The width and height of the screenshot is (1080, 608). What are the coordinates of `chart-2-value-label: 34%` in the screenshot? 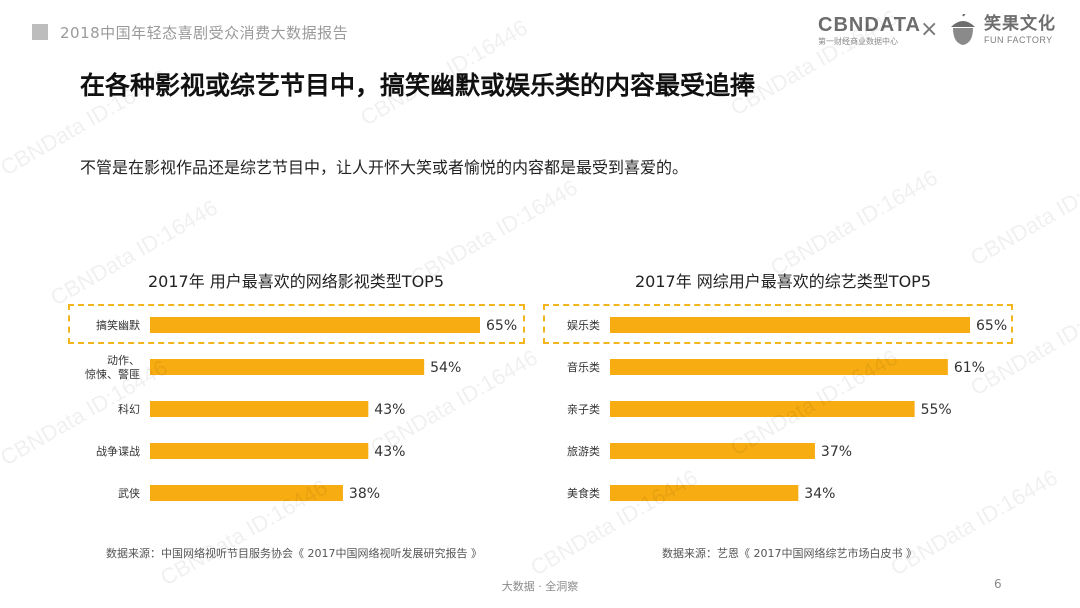 It's located at (819, 494).